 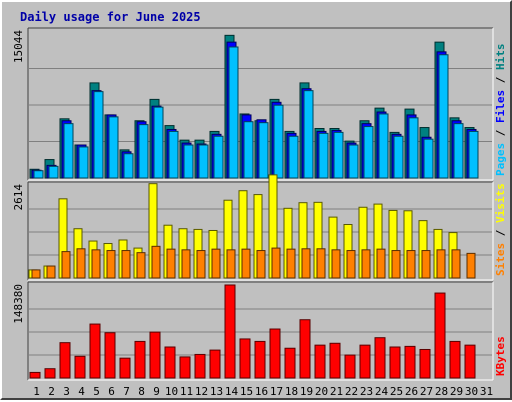 What do you see at coordinates (411, 391) in the screenshot?
I see `x-tick-label-day-26: 26` at bounding box center [411, 391].